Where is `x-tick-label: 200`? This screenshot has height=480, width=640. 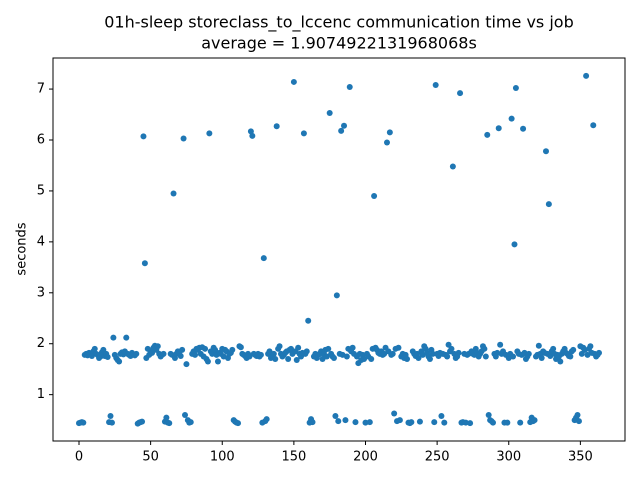 x-tick-label: 200 is located at coordinates (365, 457).